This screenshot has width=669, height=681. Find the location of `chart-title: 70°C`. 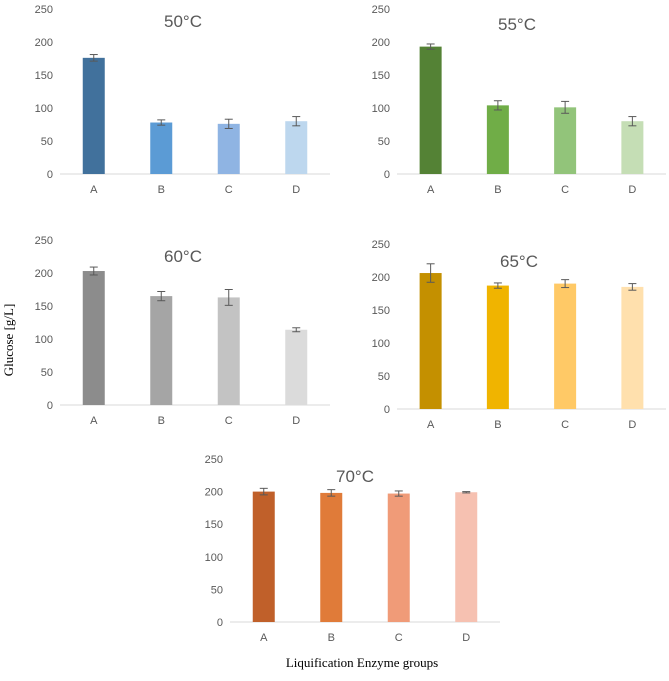

chart-title: 70°C is located at coordinates (355, 476).